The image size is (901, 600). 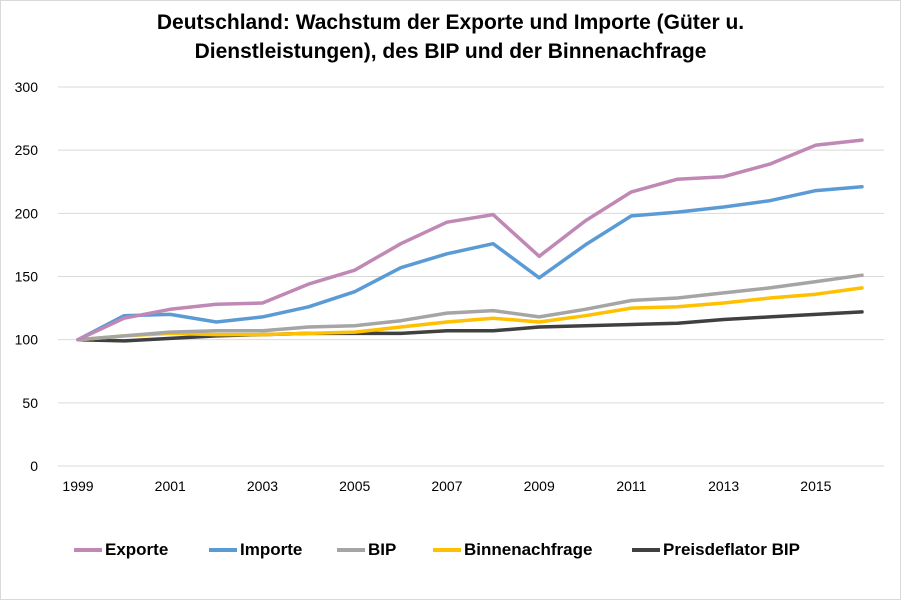 What do you see at coordinates (170, 486) in the screenshot?
I see `x-tick-label: 2001` at bounding box center [170, 486].